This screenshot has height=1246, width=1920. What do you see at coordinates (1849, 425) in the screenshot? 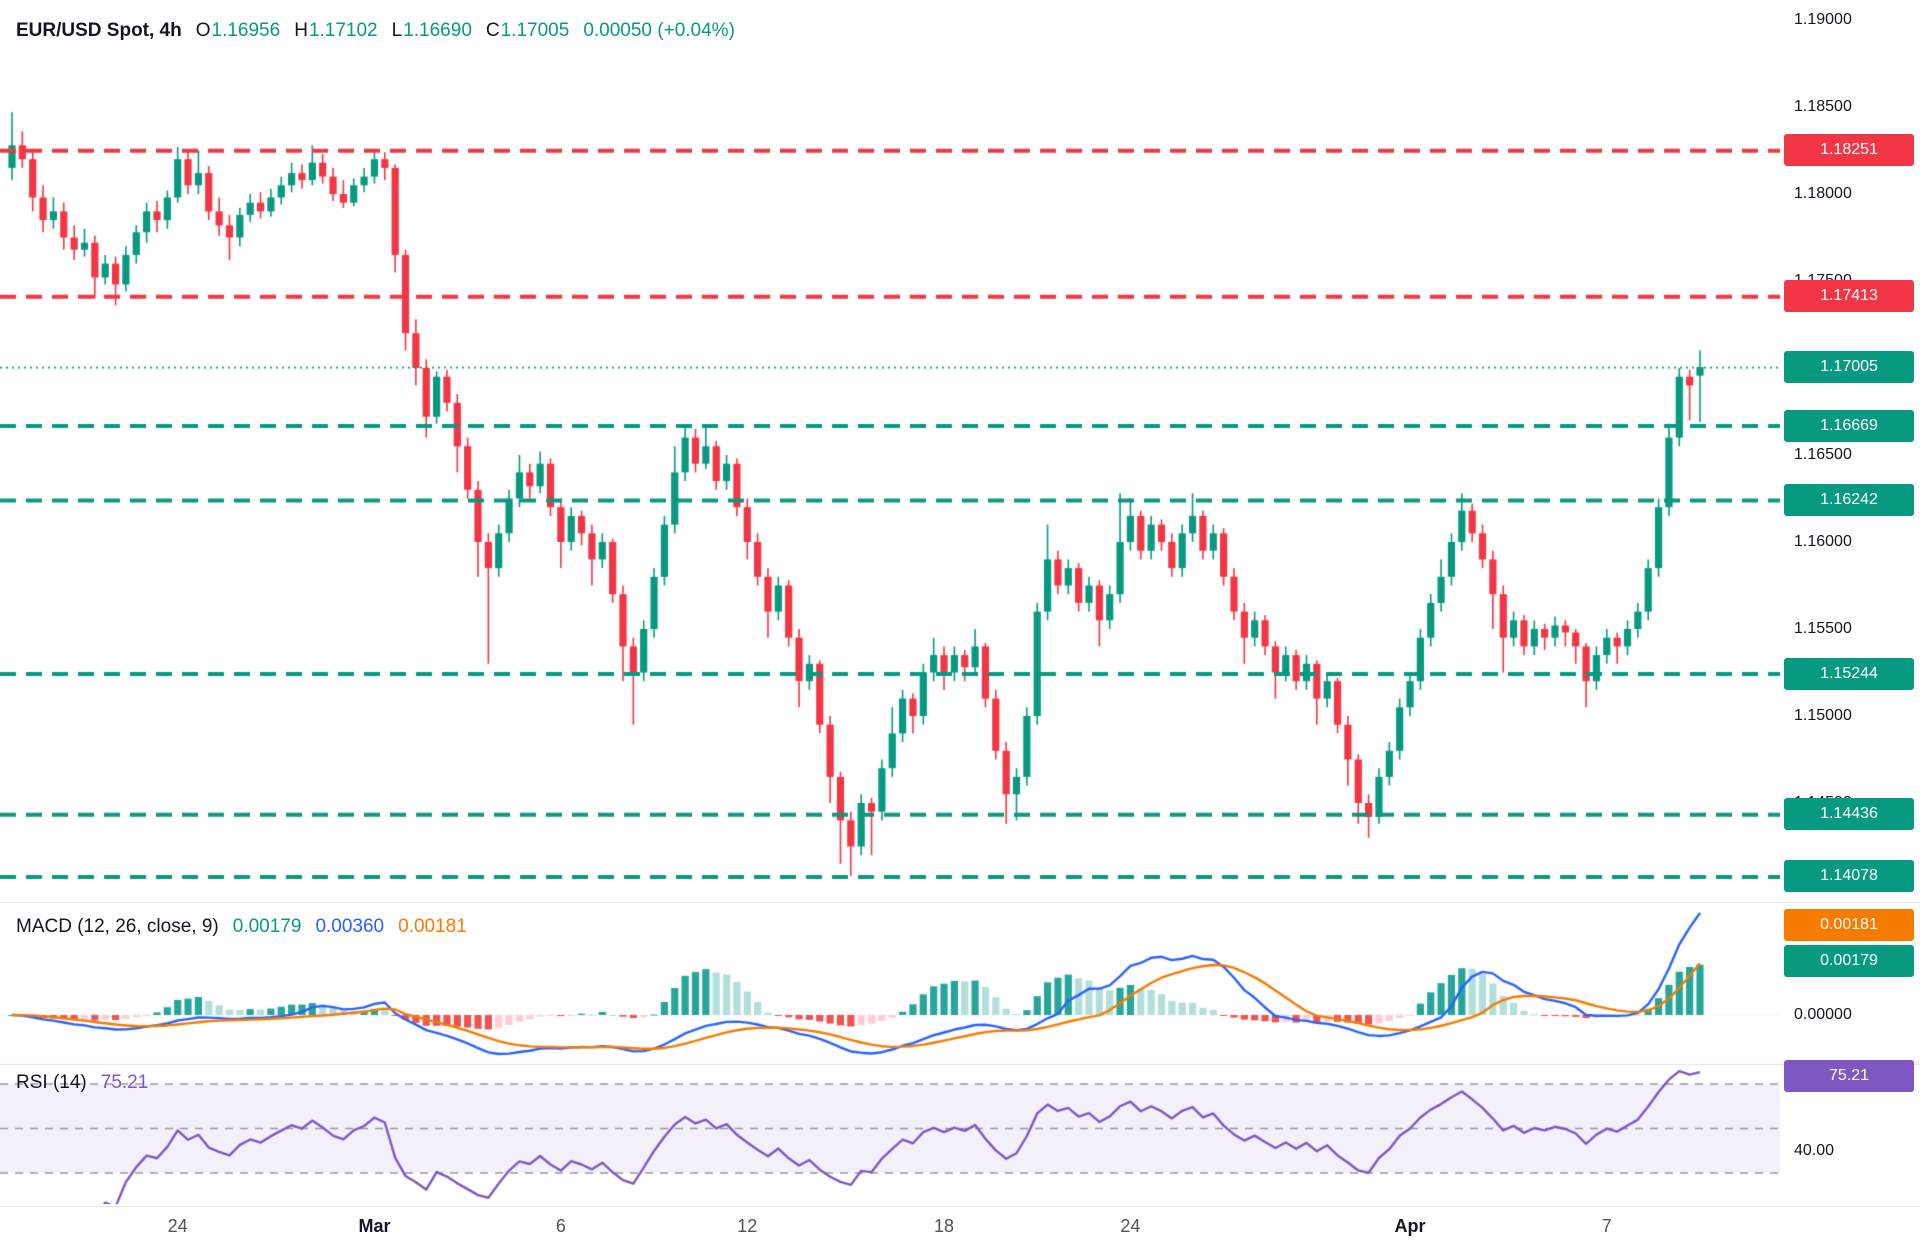
I see `price-level-badge: 1.16669` at bounding box center [1849, 425].